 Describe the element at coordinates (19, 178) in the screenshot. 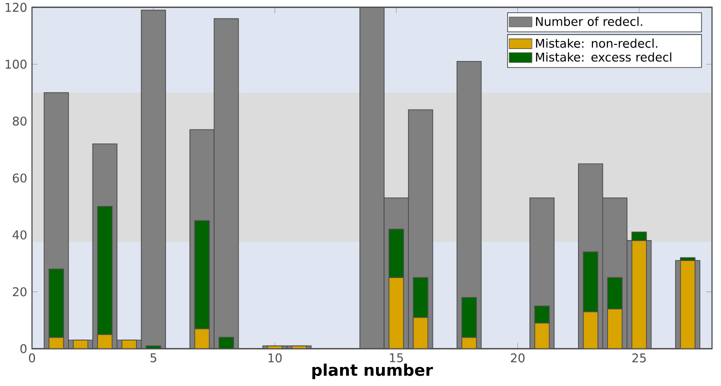

I see `y-tick-label: 60` at that location.